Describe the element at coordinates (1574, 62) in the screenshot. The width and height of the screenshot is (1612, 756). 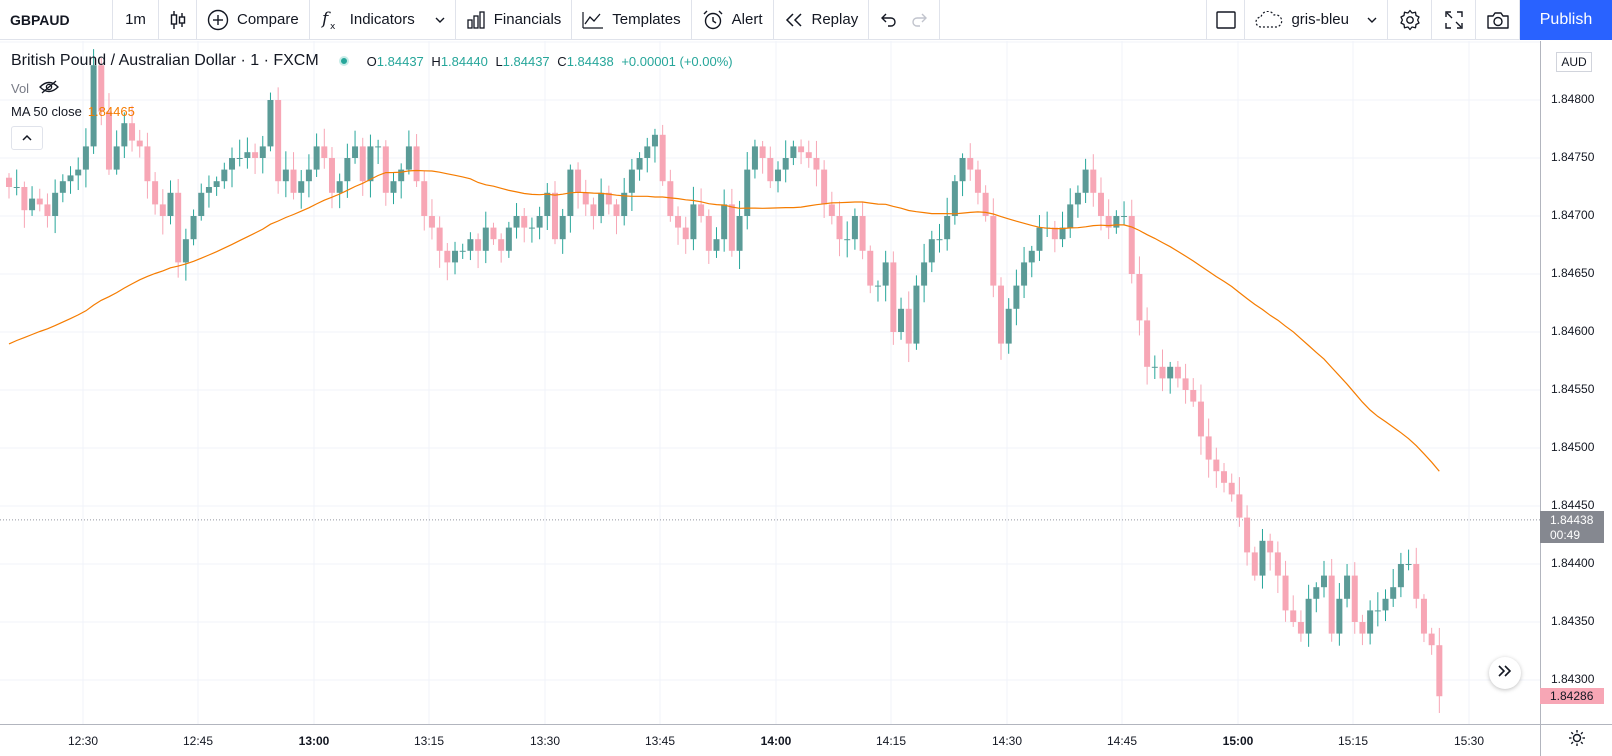
I see `currency-label: AUD` at that location.